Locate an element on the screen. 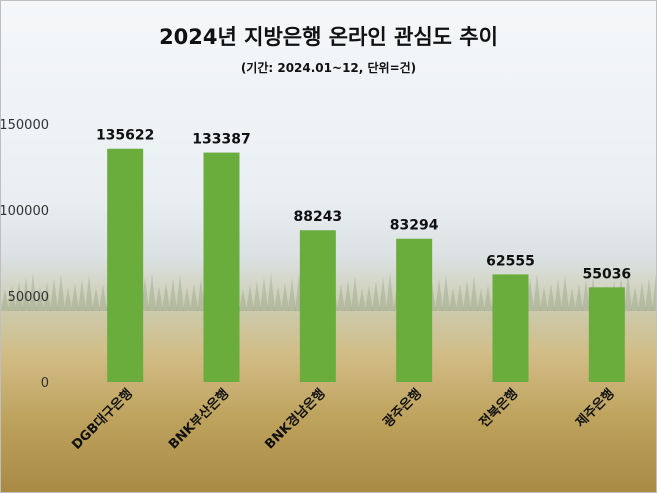 The width and height of the screenshot is (657, 493). x-tick-label: BNK경남은행 is located at coordinates (295, 419).